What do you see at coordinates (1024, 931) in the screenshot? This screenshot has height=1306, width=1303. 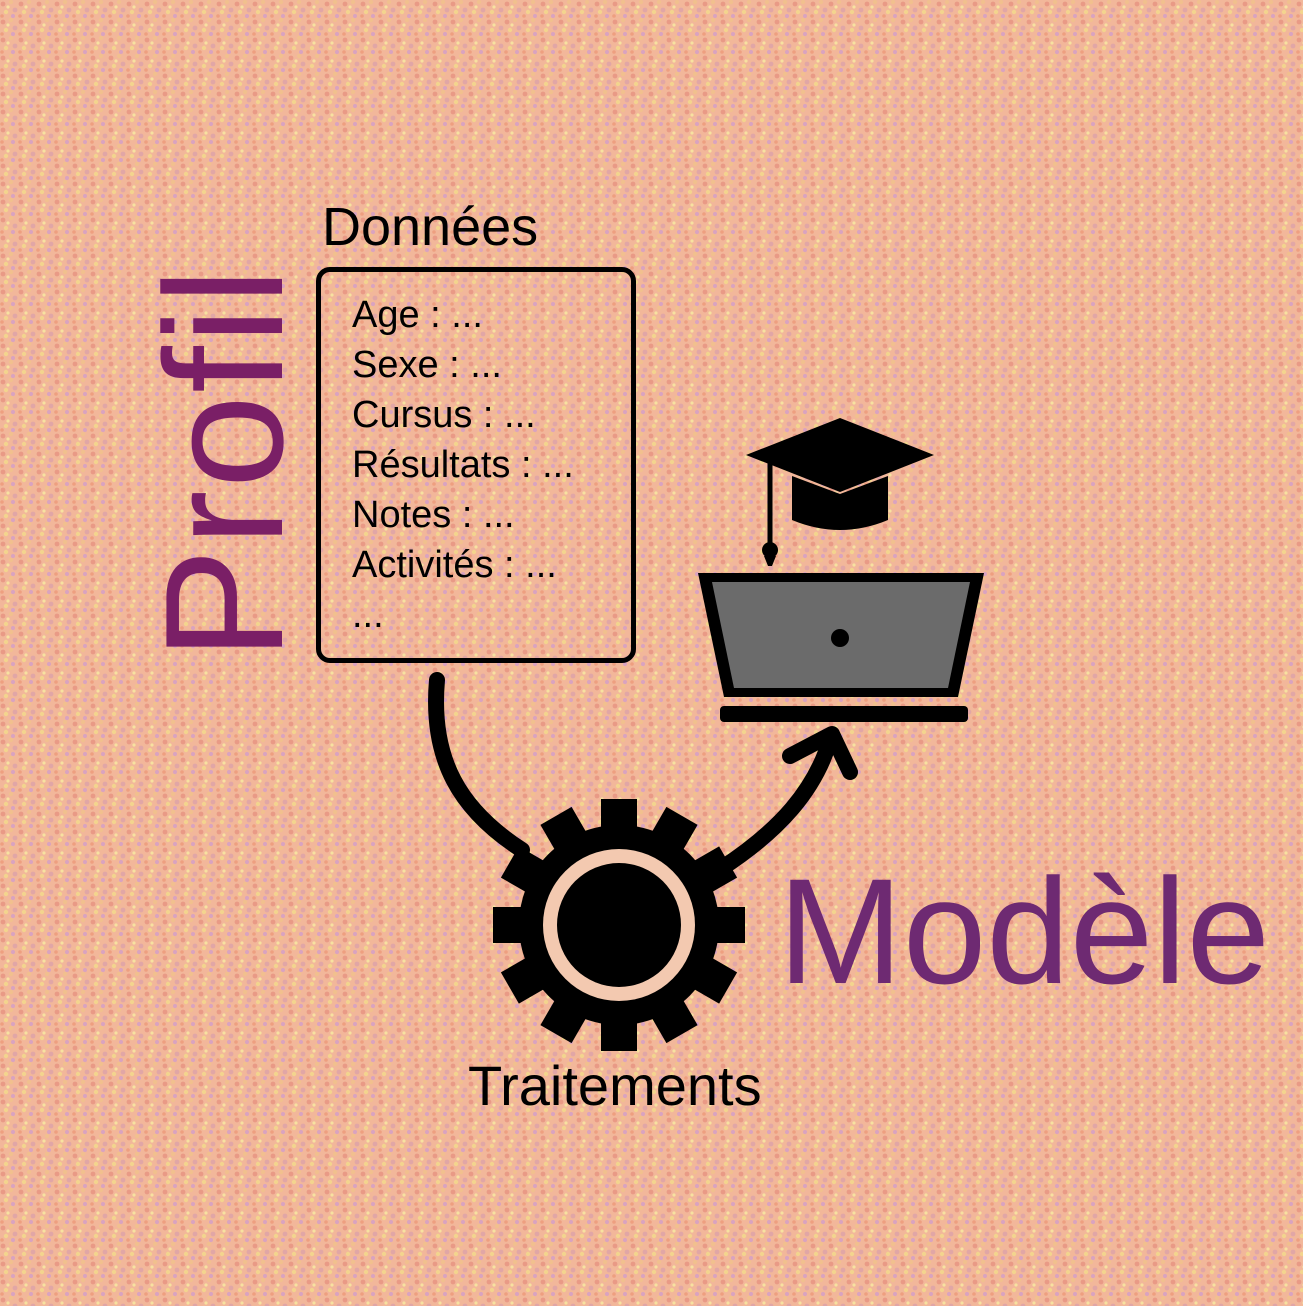 I see `modele-label: Modèle` at bounding box center [1024, 931].